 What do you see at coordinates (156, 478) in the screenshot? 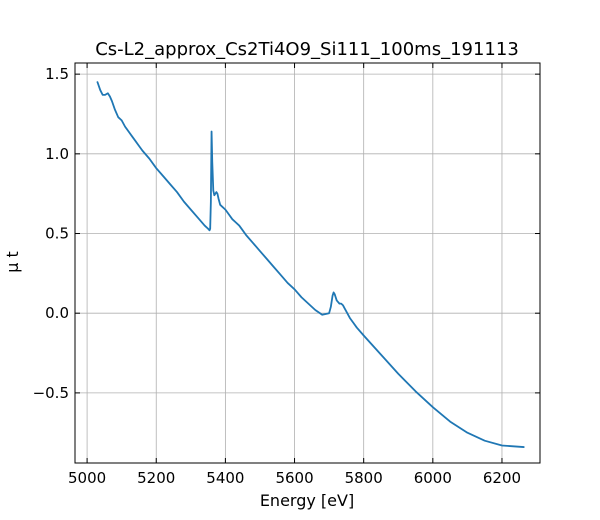
I see `x-tick-label: 5200` at bounding box center [156, 478].